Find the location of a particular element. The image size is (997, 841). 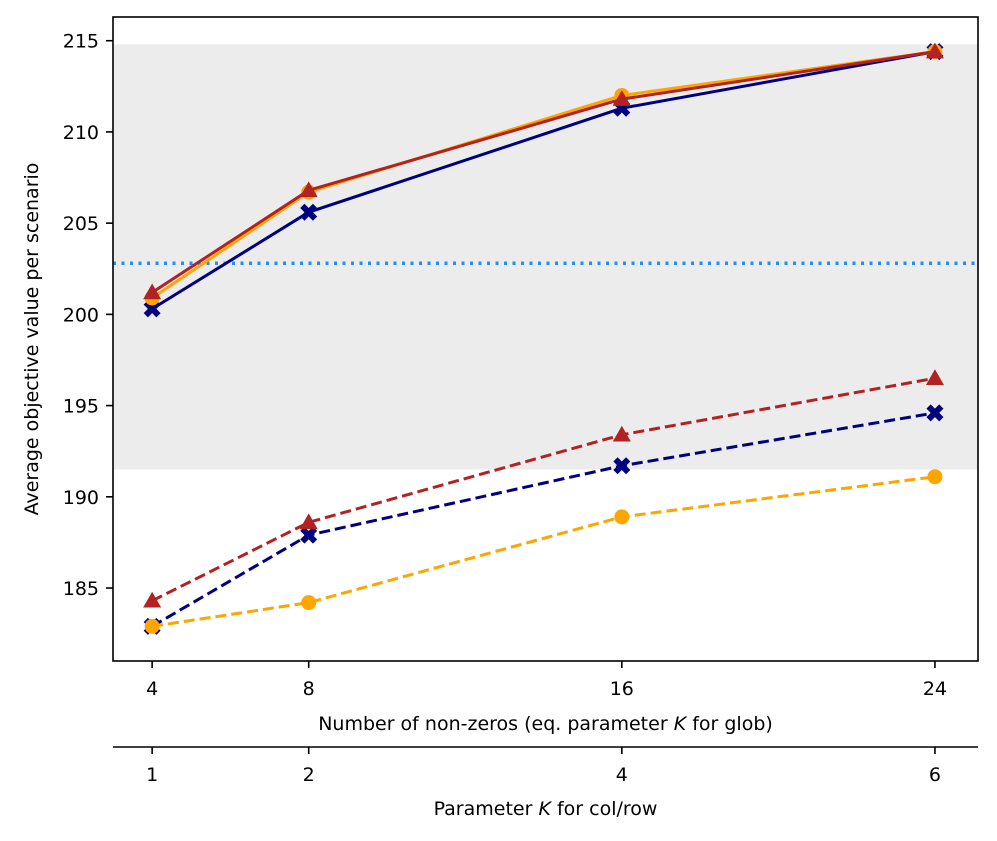

x-tick-label-1: 4 is located at coordinates (152, 689).